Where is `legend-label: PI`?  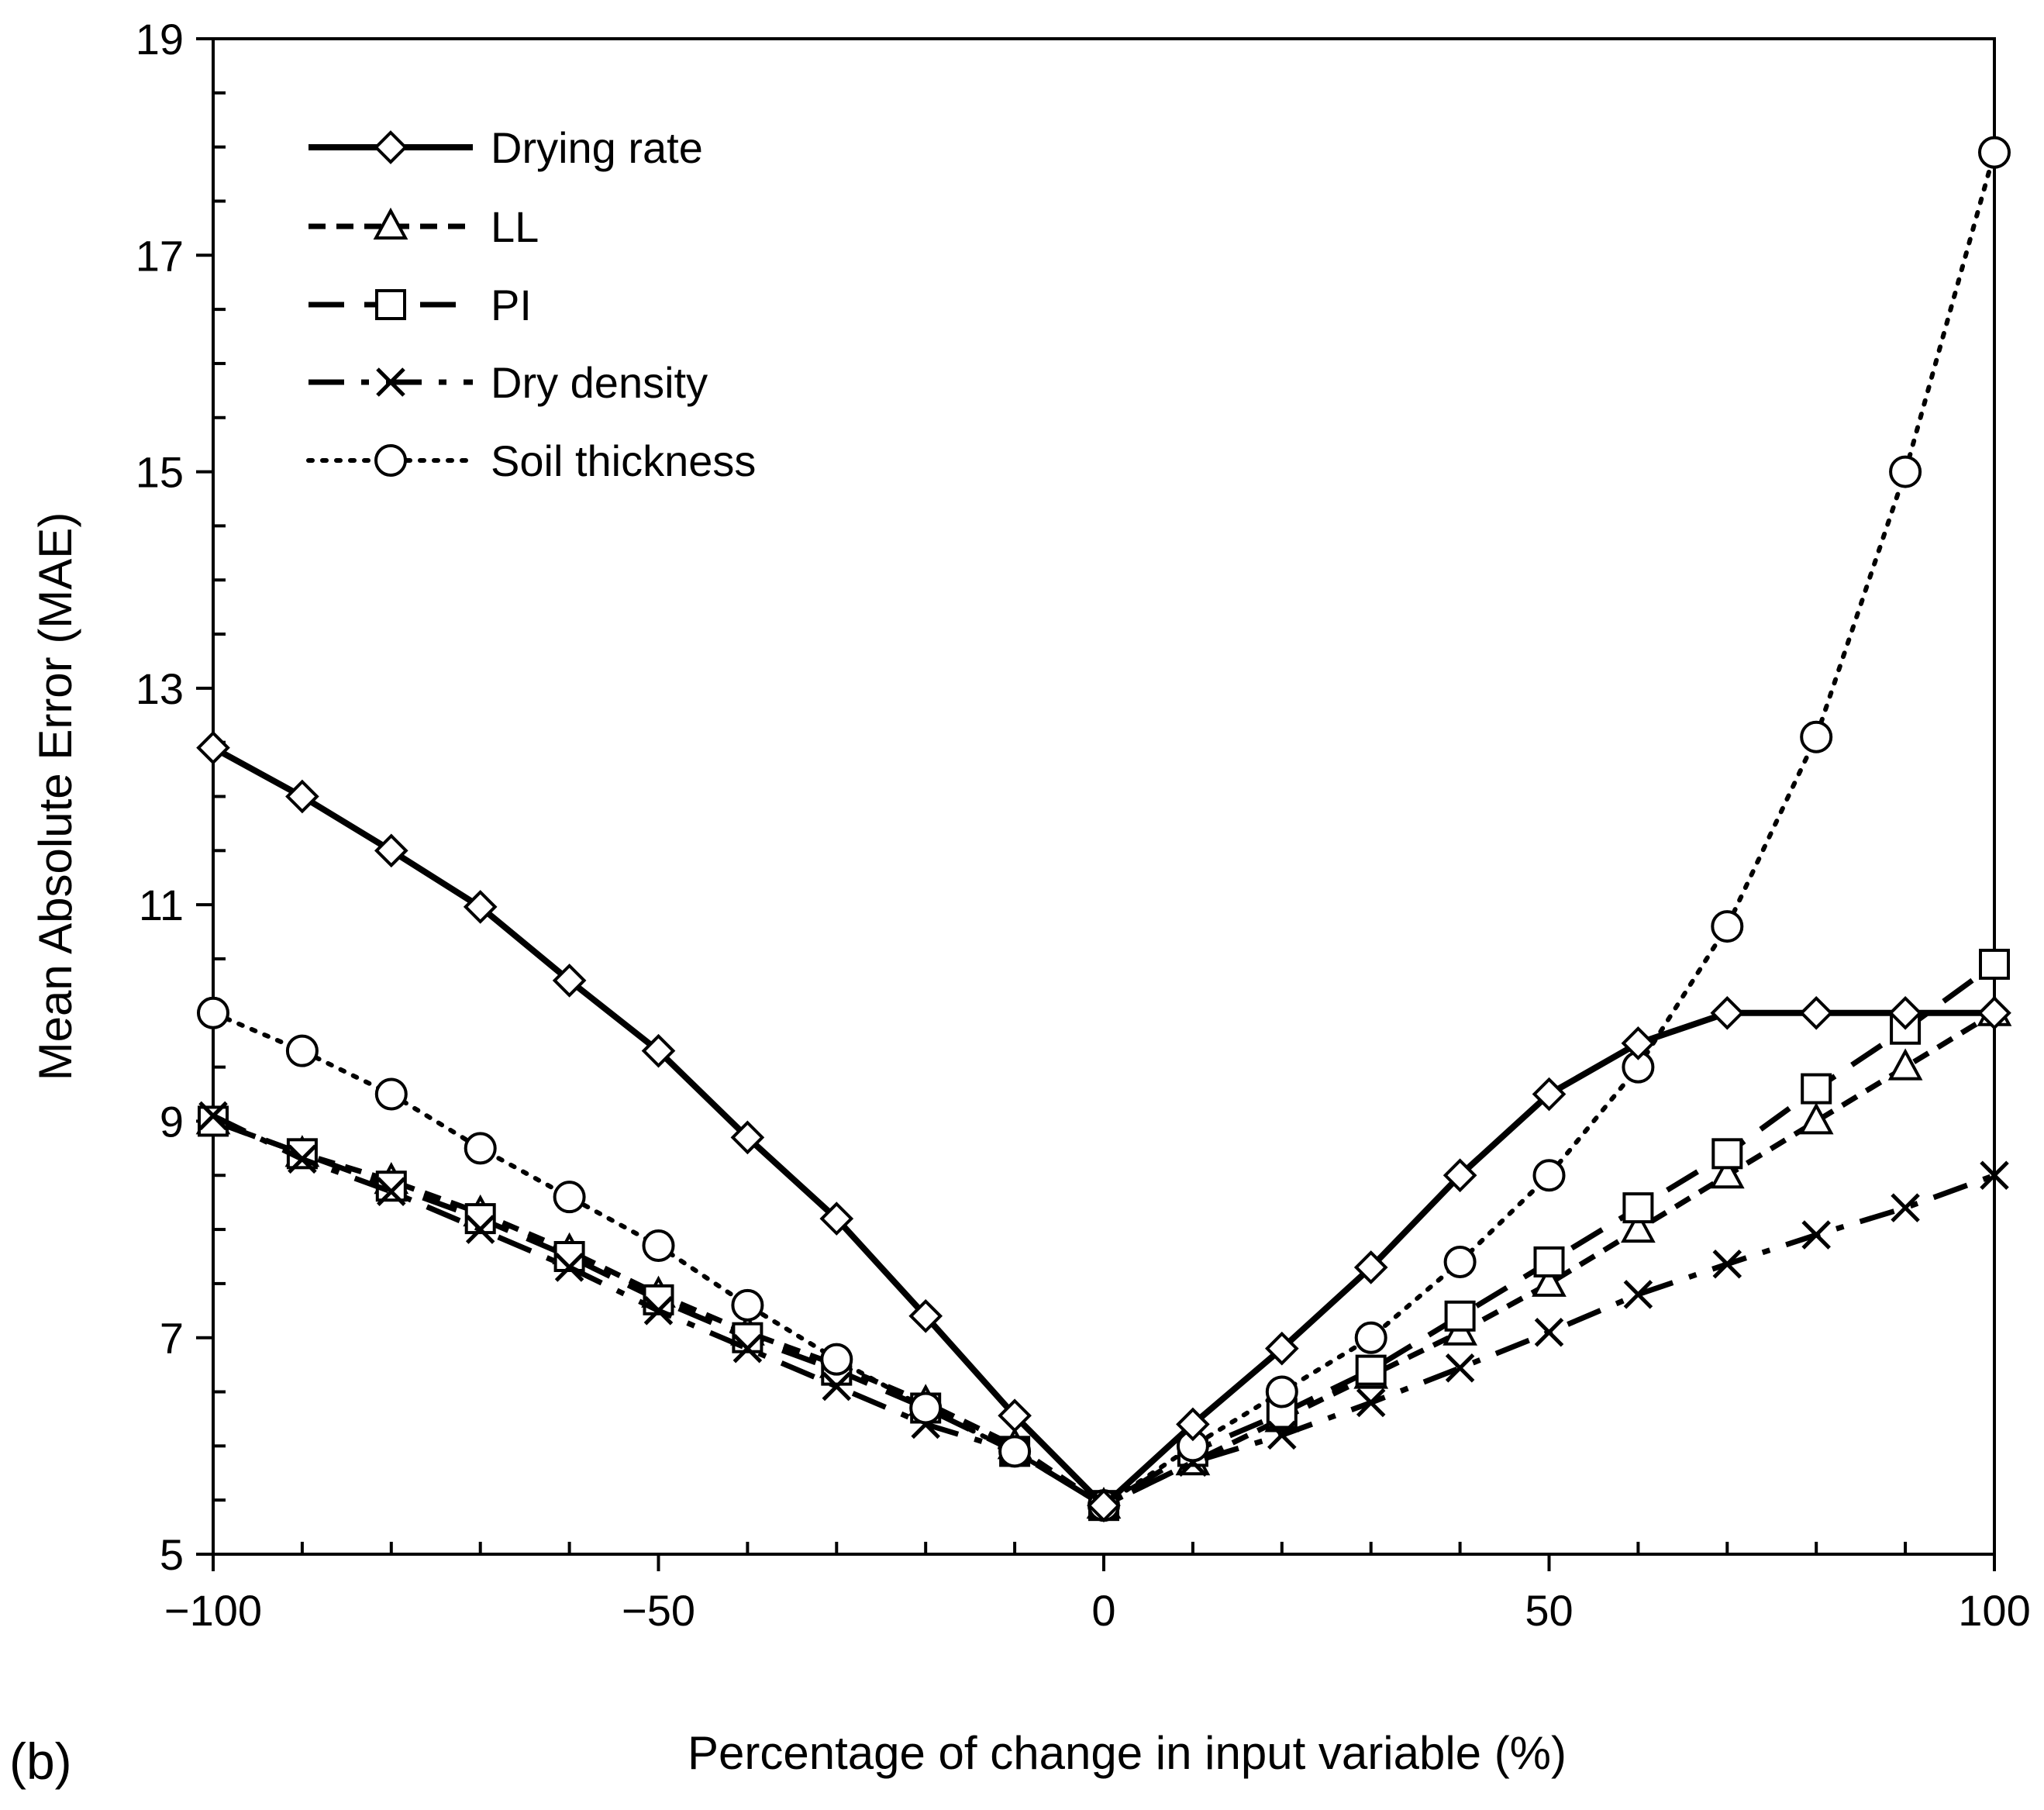
legend-label: PI is located at coordinates (511, 305).